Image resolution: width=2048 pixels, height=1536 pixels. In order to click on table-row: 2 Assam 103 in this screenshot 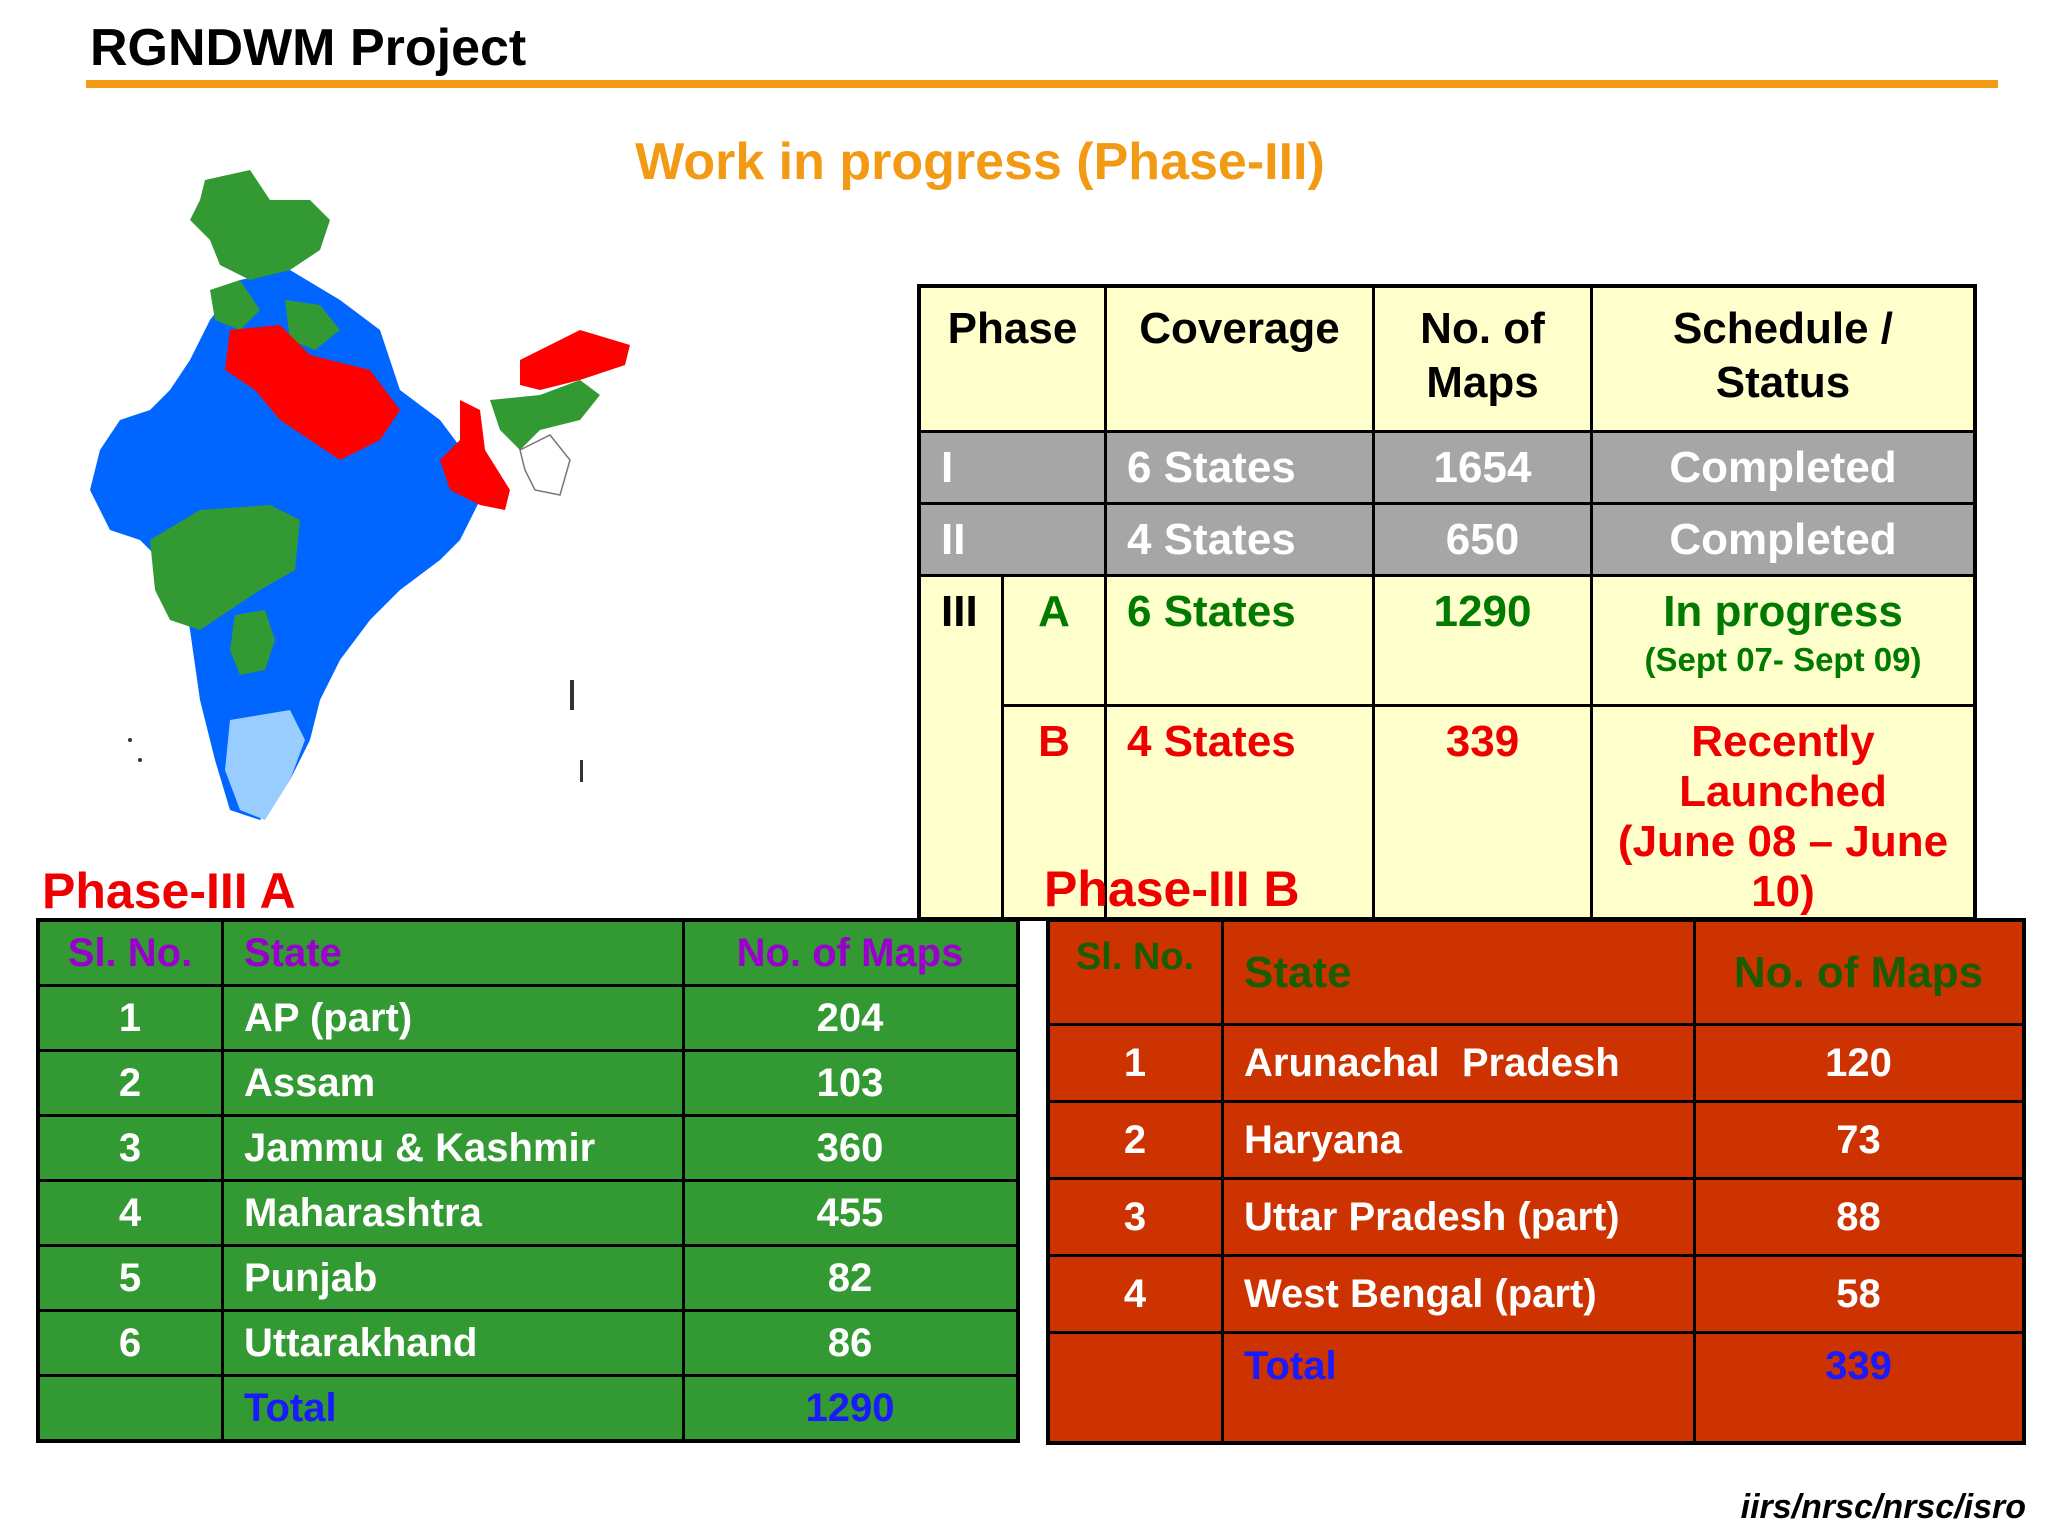, I will do `click(528, 1083)`.